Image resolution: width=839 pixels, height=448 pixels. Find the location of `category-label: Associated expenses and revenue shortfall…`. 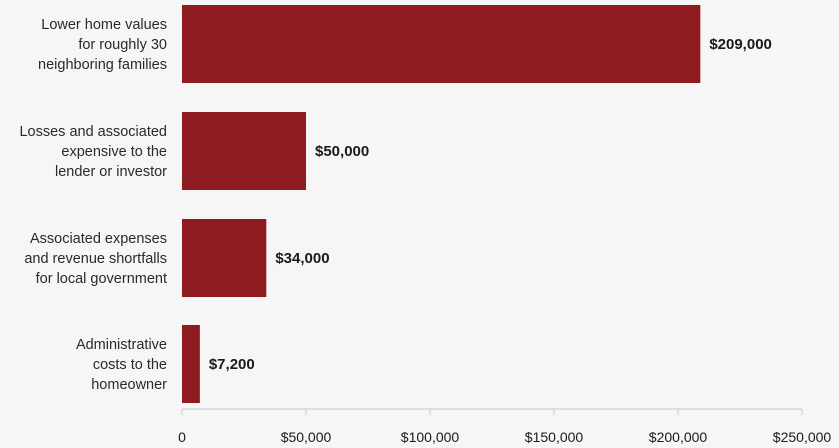

category-label: Associated expenses and revenue shortfall… is located at coordinates (95, 259).